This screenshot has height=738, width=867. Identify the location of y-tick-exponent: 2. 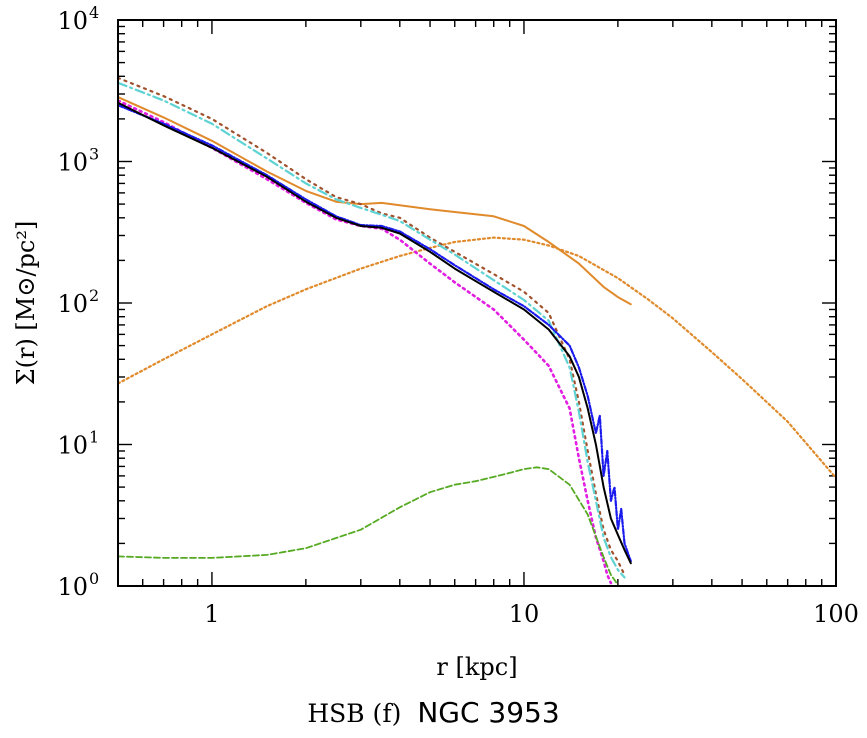
(94, 295).